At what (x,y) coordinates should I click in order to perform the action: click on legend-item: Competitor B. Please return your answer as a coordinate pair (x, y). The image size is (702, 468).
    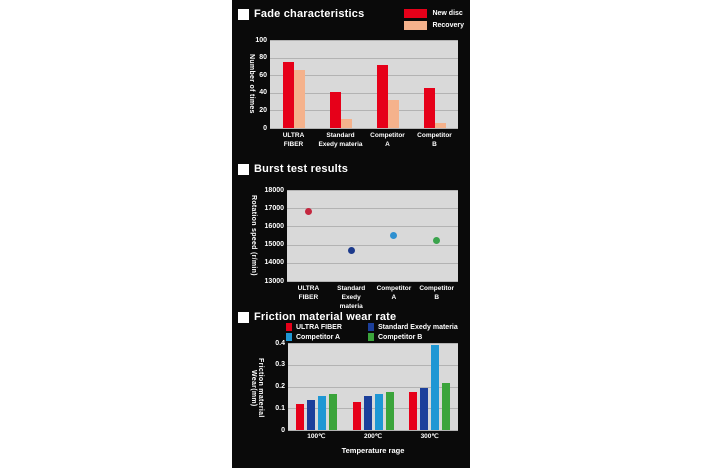
    Looking at the image, I should click on (413, 337).